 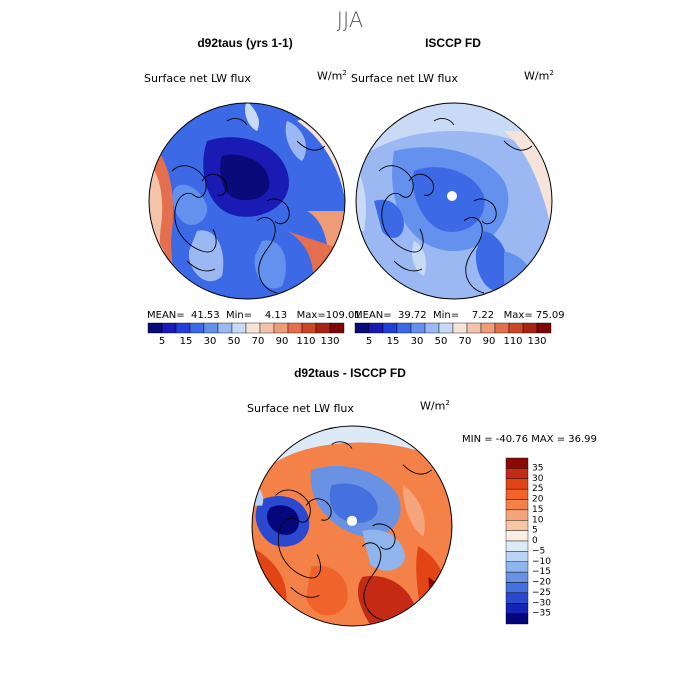 What do you see at coordinates (404, 78) in the screenshot?
I see `panel-2-variable-label: Surface net LW flux` at bounding box center [404, 78].